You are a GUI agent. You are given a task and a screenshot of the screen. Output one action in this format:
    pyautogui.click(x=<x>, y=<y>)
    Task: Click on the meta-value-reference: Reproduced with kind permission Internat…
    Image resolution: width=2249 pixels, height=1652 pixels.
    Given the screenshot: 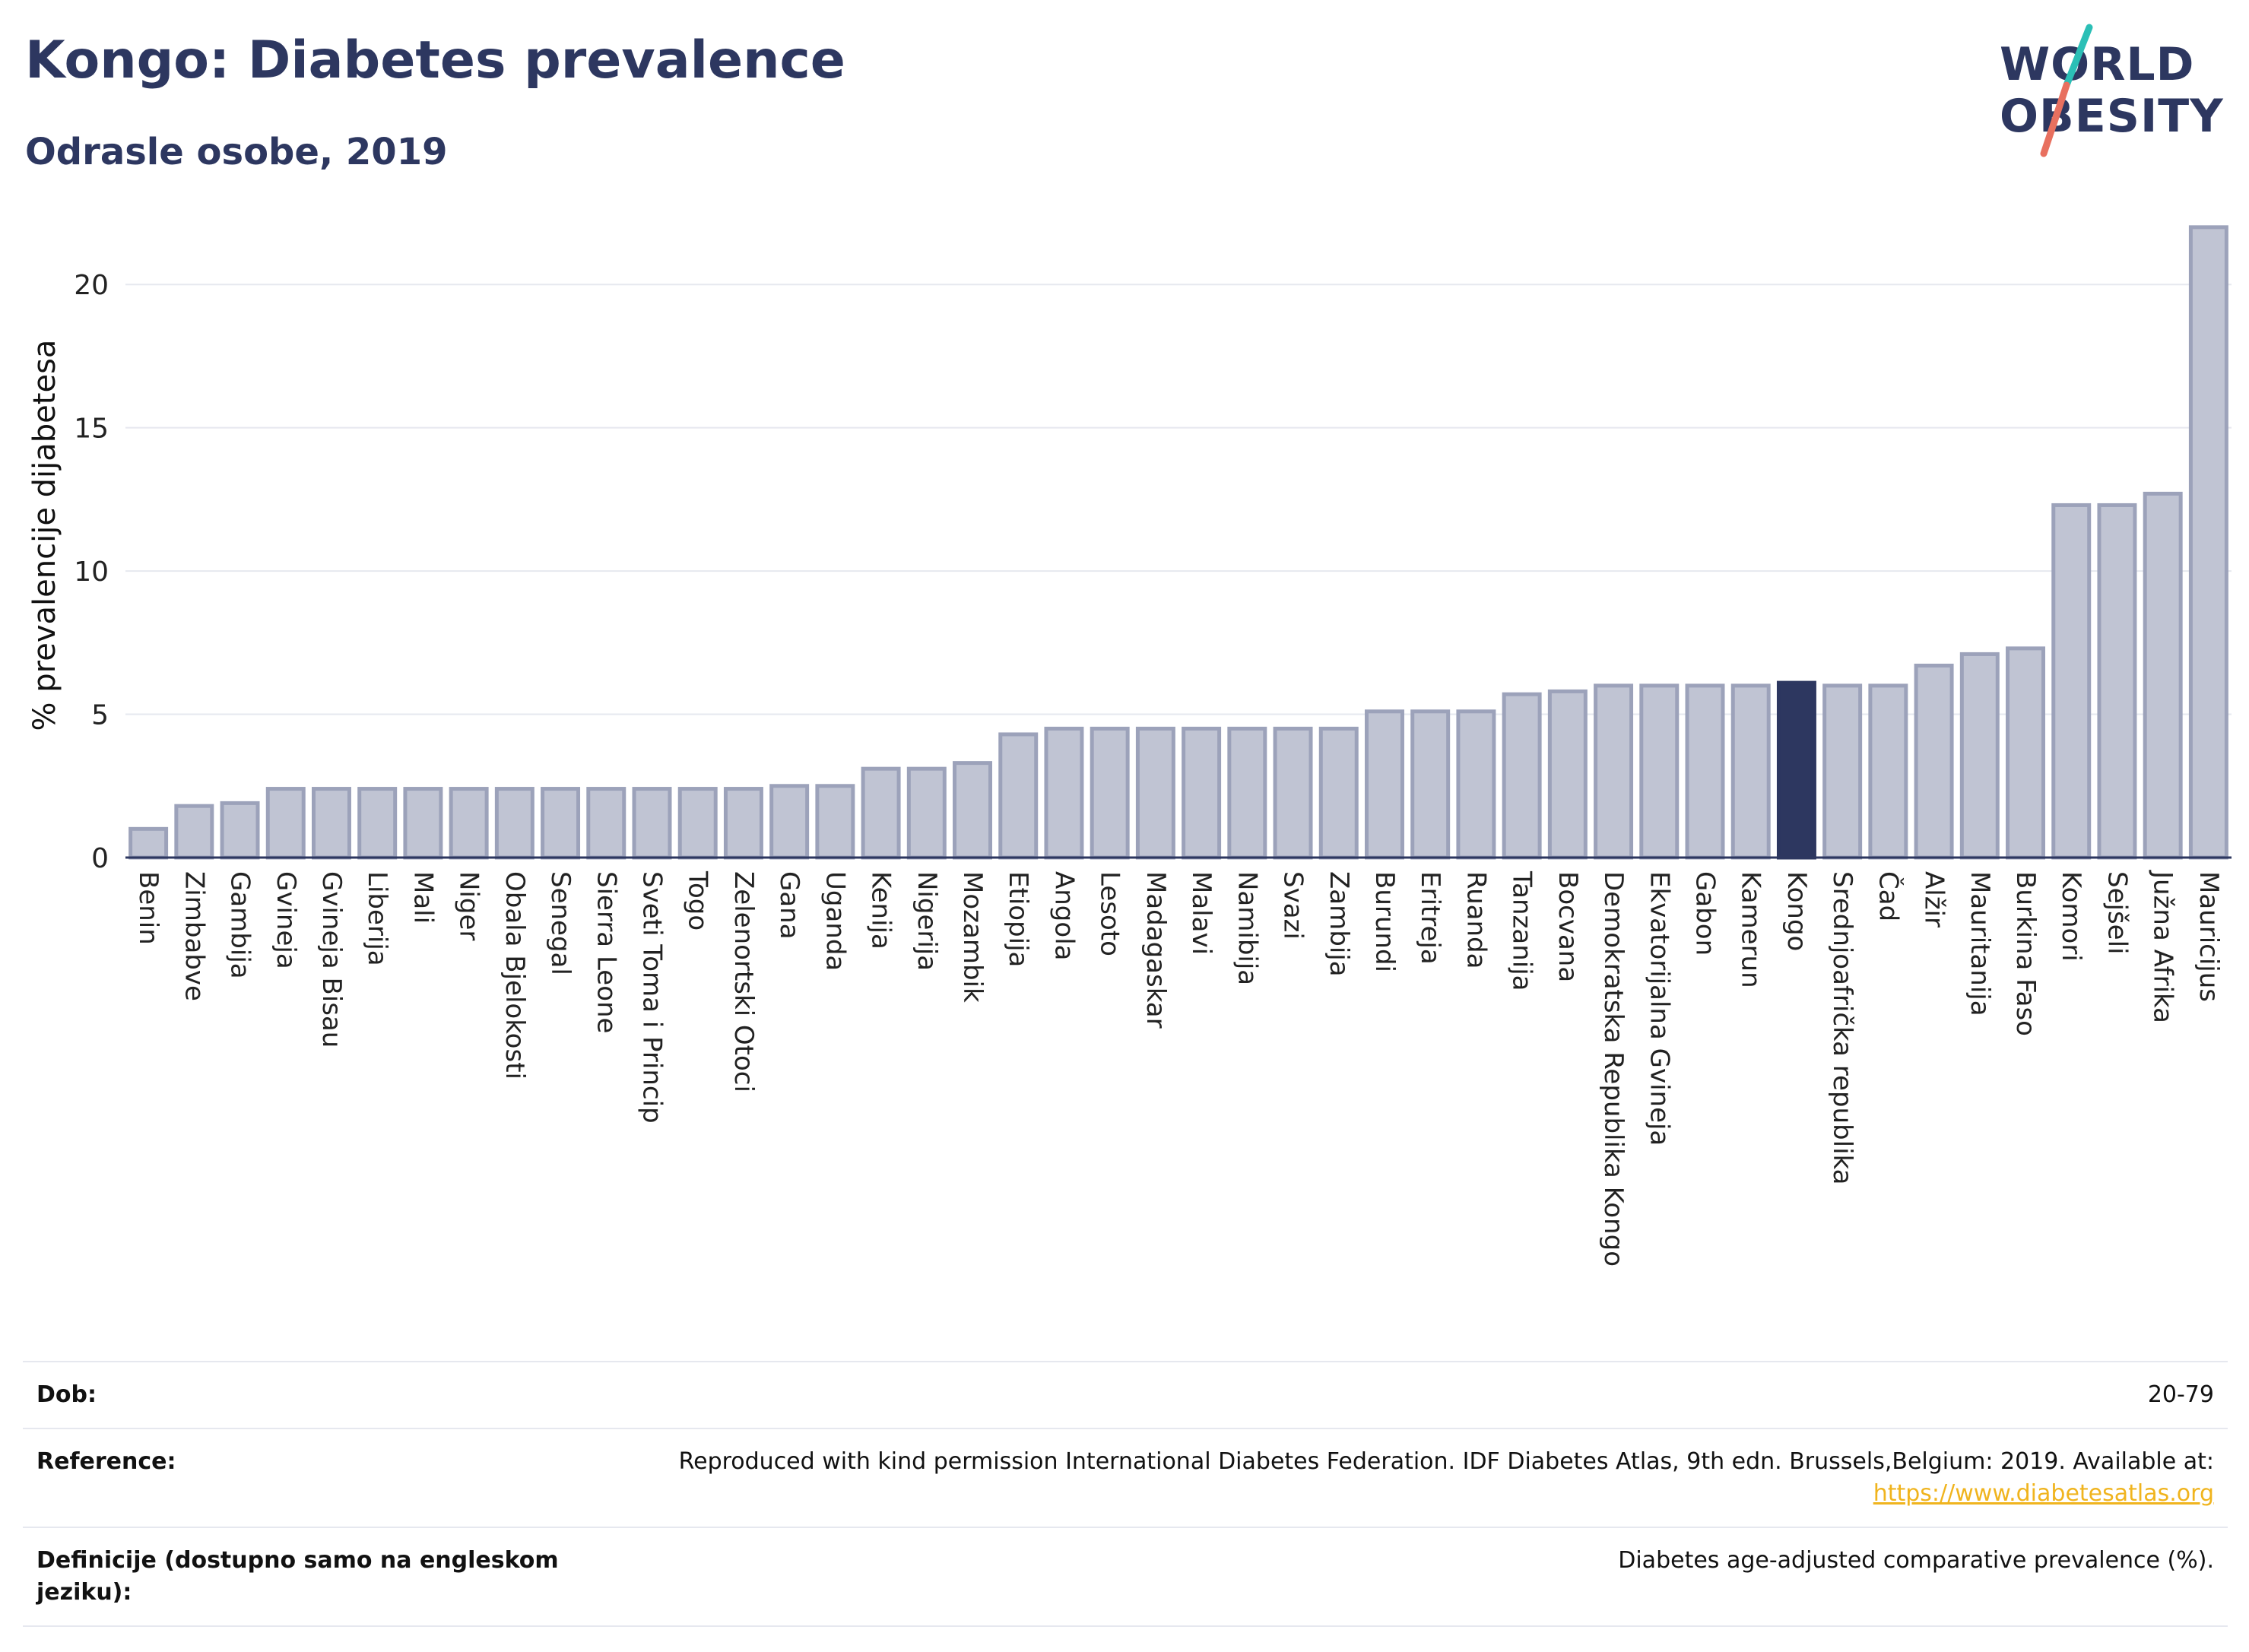 What is the action you would take?
    pyautogui.click(x=1446, y=1478)
    